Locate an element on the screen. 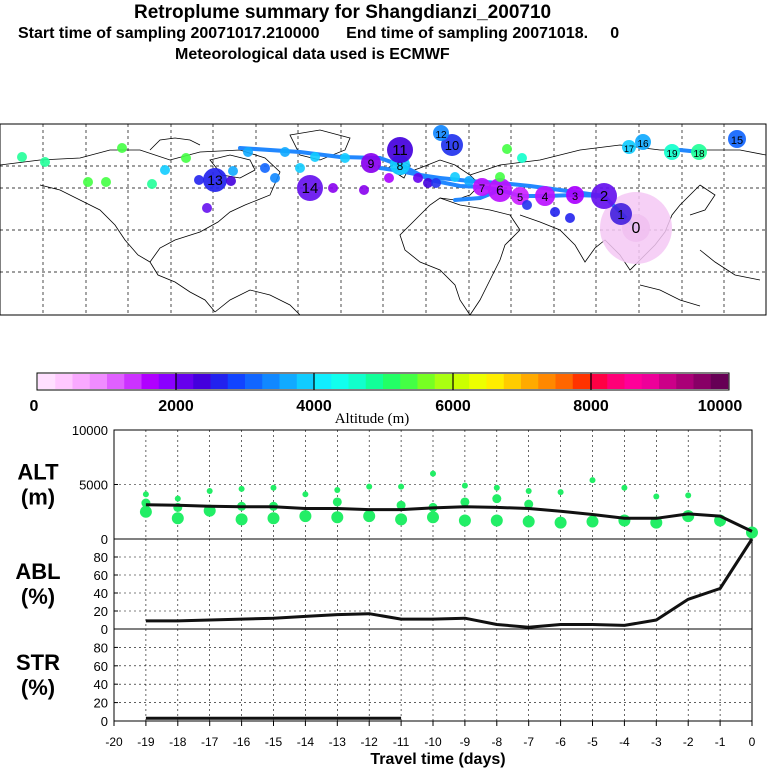 This screenshot has width=768, height=768. x-tick-label: -1 is located at coordinates (720, 742).